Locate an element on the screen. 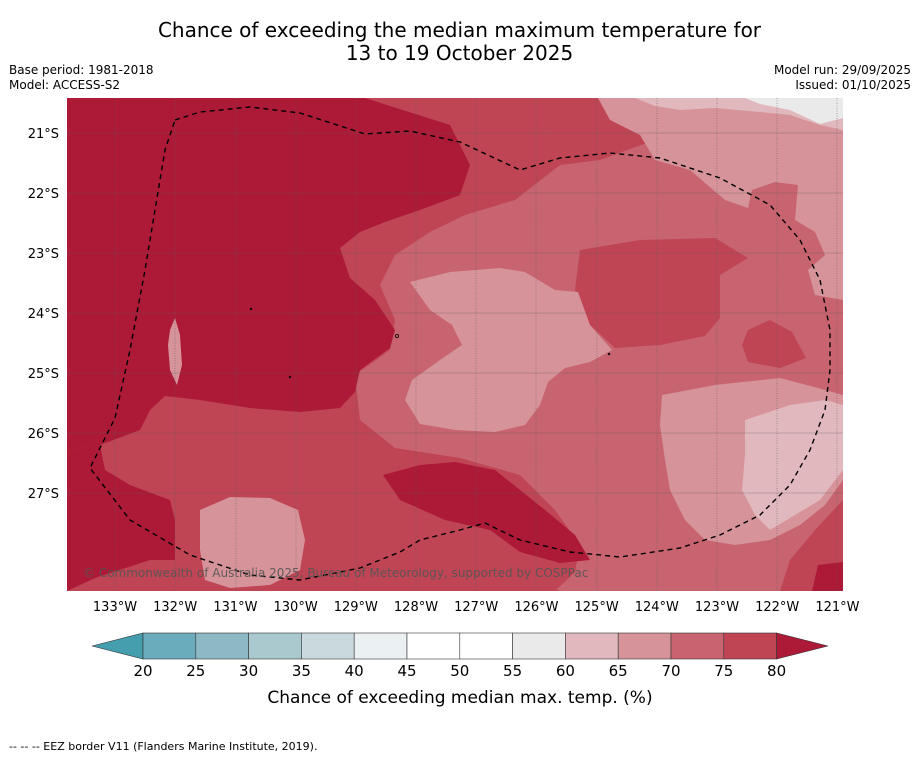 This screenshot has height=758, width=919. colorbar-tick-label: 60 is located at coordinates (565, 671).